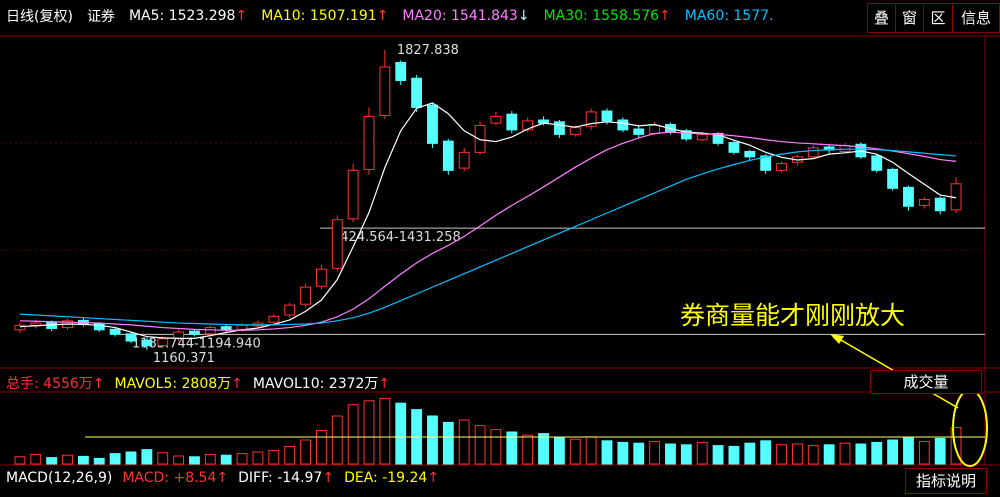 Image resolution: width=1000 pixels, height=497 pixels. What do you see at coordinates (523, 16) in the screenshot?
I see `trend-arrow: ↓` at bounding box center [523, 16].